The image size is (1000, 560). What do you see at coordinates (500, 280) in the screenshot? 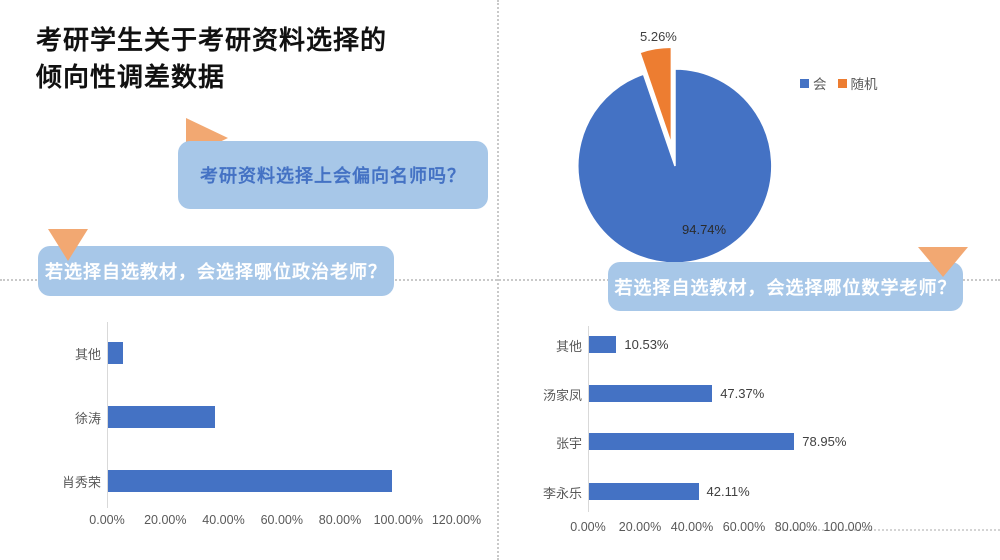
I see `horizontal-dashed-divider` at bounding box center [500, 280].